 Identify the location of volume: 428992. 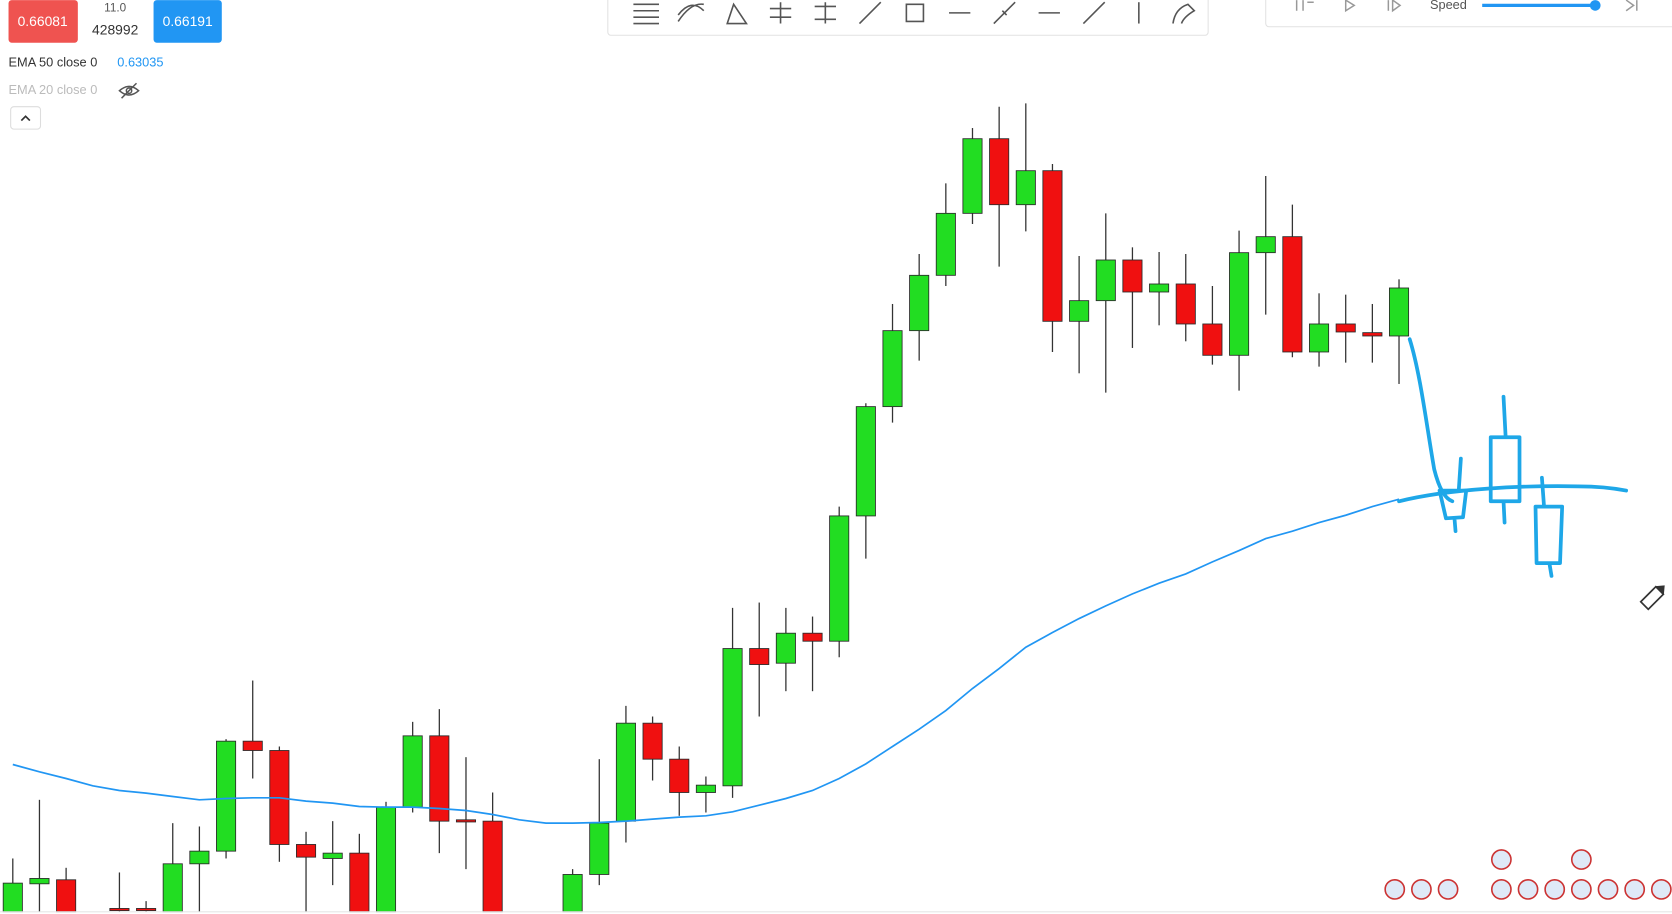
(115, 30).